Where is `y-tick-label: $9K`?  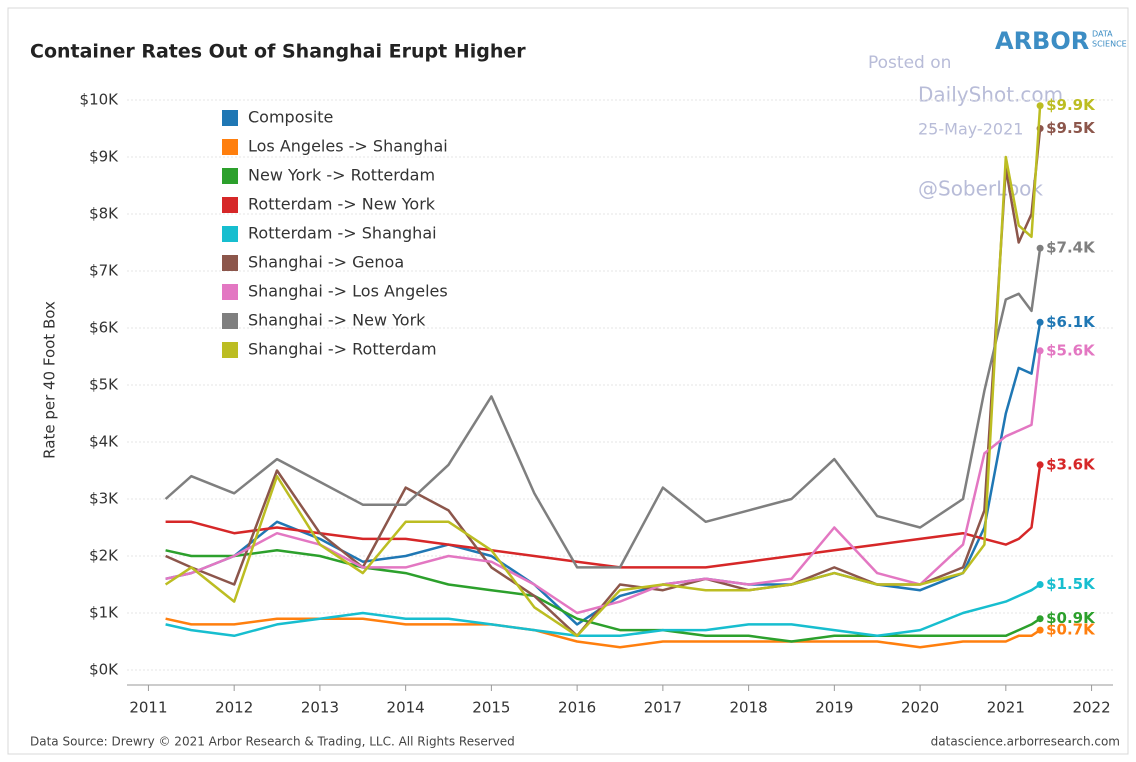
y-tick-label: $9K is located at coordinates (104, 157).